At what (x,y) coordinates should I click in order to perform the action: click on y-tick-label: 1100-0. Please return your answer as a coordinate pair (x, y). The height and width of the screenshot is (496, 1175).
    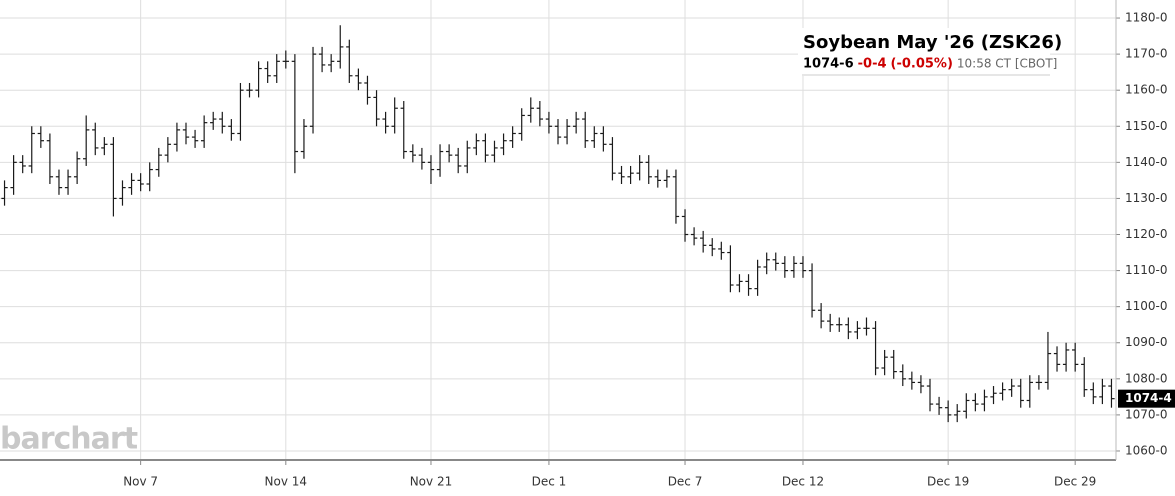
    Looking at the image, I should click on (1146, 306).